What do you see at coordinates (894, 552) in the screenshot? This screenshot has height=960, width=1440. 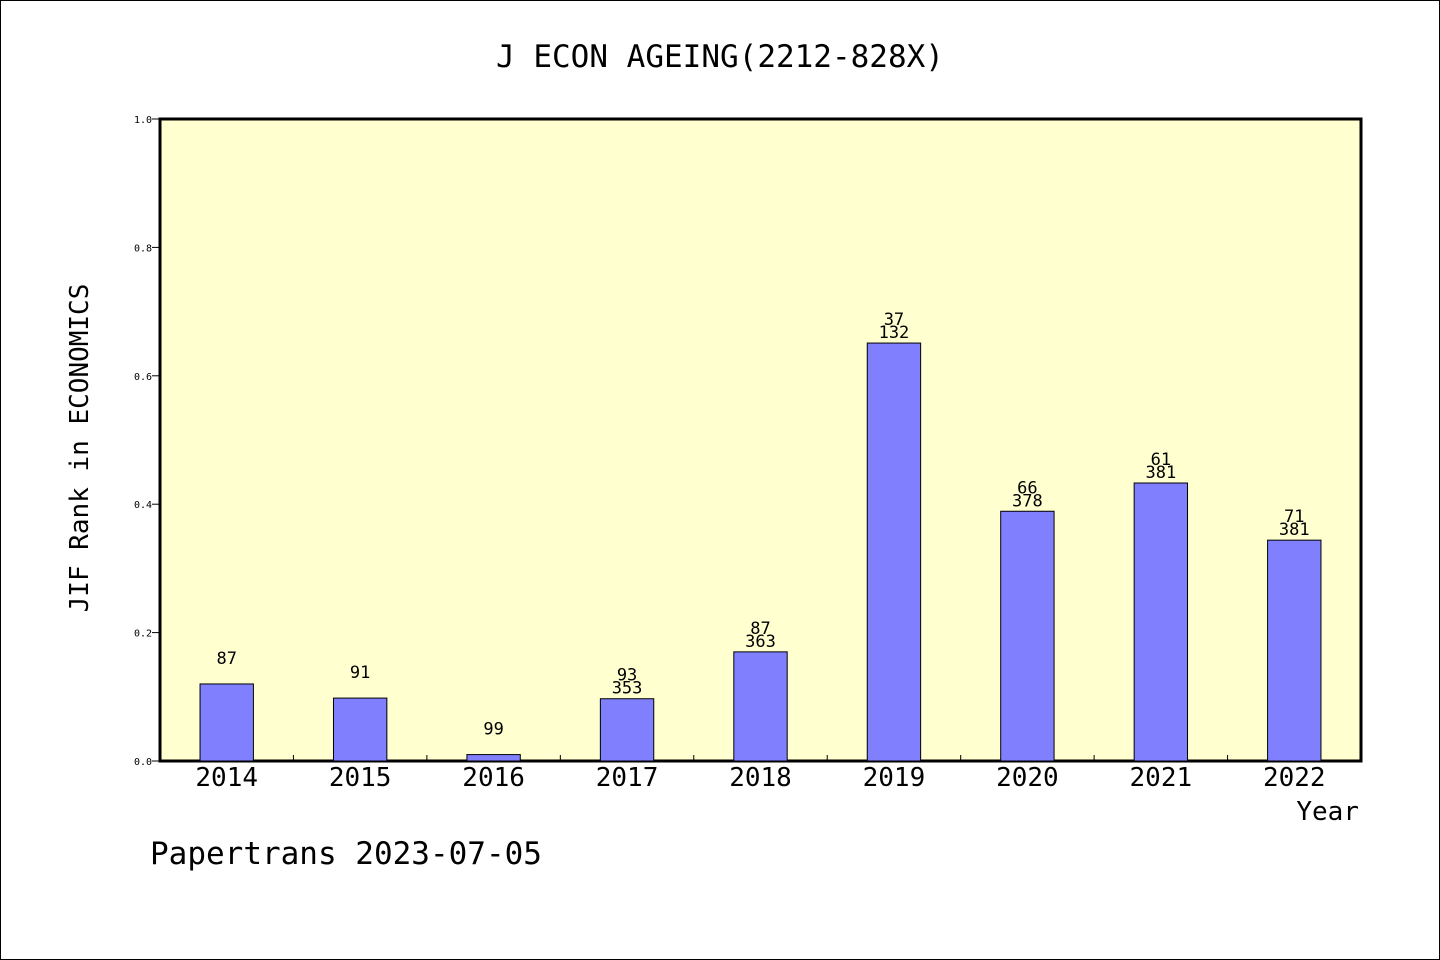 I see `bar-2019` at bounding box center [894, 552].